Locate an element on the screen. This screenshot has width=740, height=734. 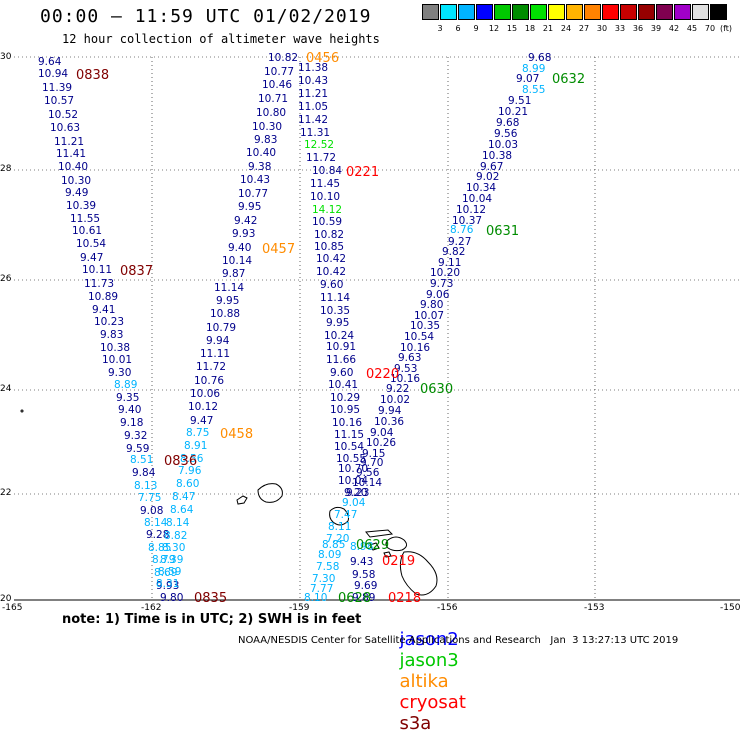
wave-height-value: 8.98 is located at coordinates (362, 547).